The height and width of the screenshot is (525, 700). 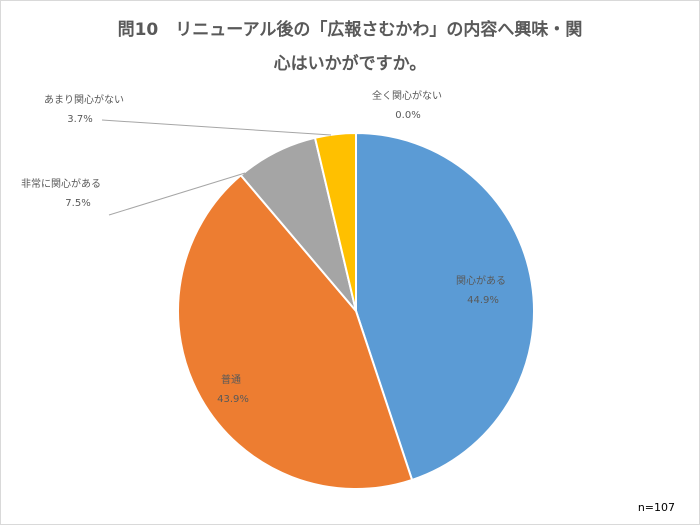 What do you see at coordinates (407, 95) in the screenshot?
I see `slice-name-label-5: 全く関心がない` at bounding box center [407, 95].